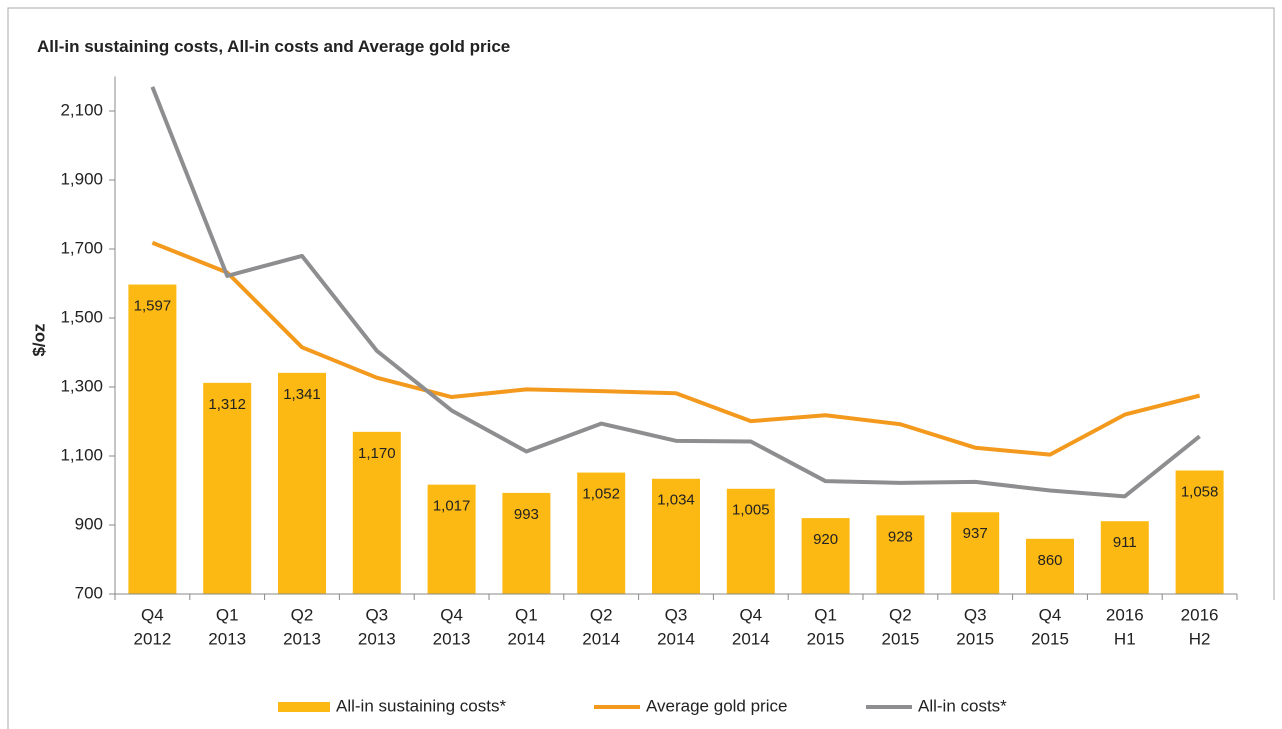 The height and width of the screenshot is (729, 1282). What do you see at coordinates (975, 533) in the screenshot?
I see `data-label: 937` at bounding box center [975, 533].